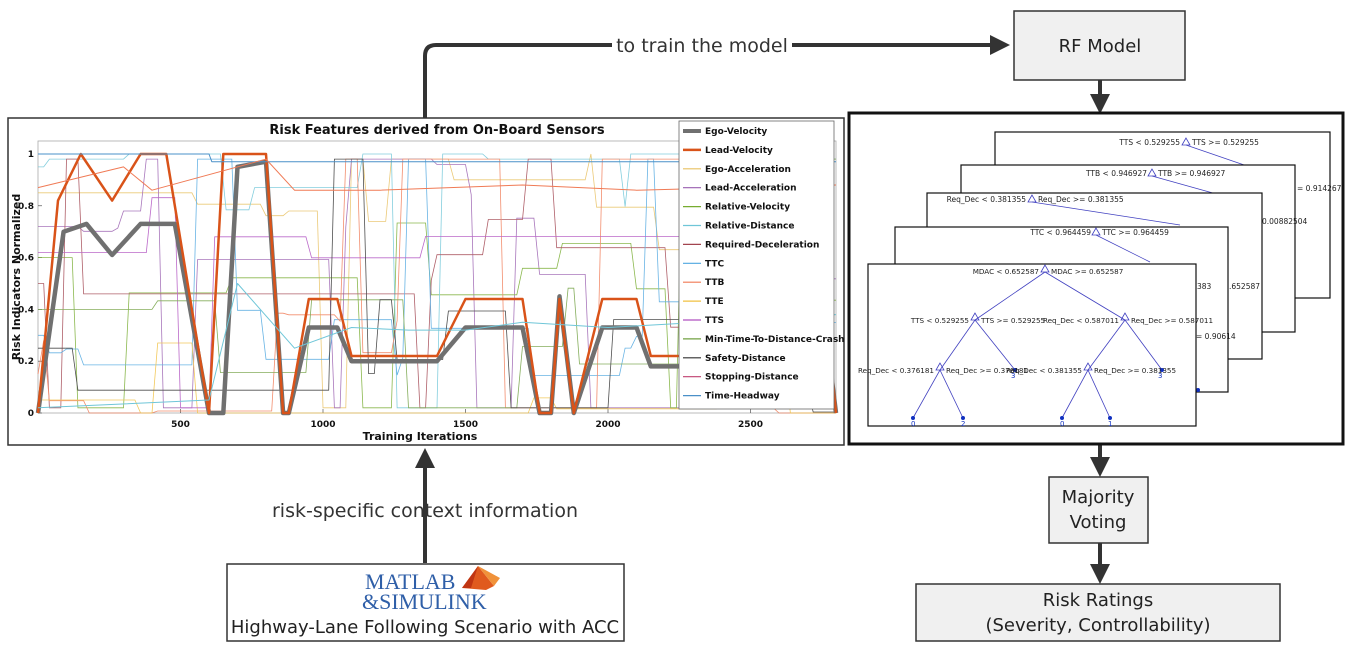 The image size is (1351, 649). Describe the element at coordinates (1110, 424) in the screenshot. I see `t5-leaf-e: 1` at that location.